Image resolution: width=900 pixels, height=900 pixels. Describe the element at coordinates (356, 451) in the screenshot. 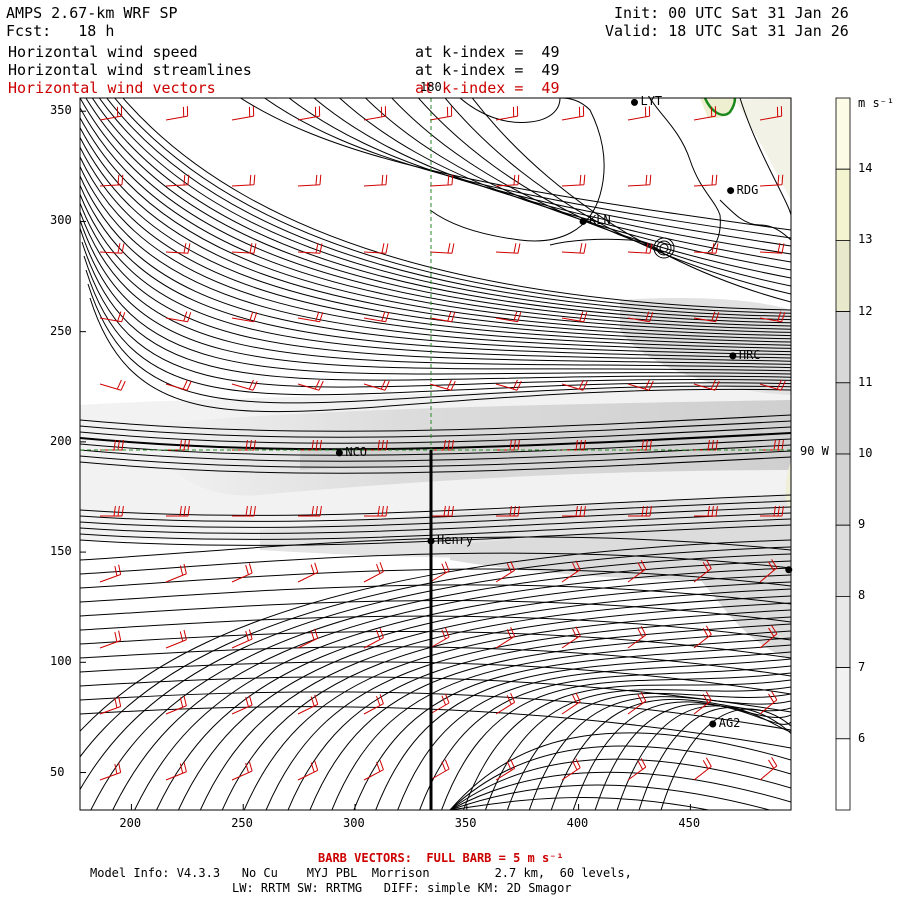

I see `station-label: NCO` at that location.